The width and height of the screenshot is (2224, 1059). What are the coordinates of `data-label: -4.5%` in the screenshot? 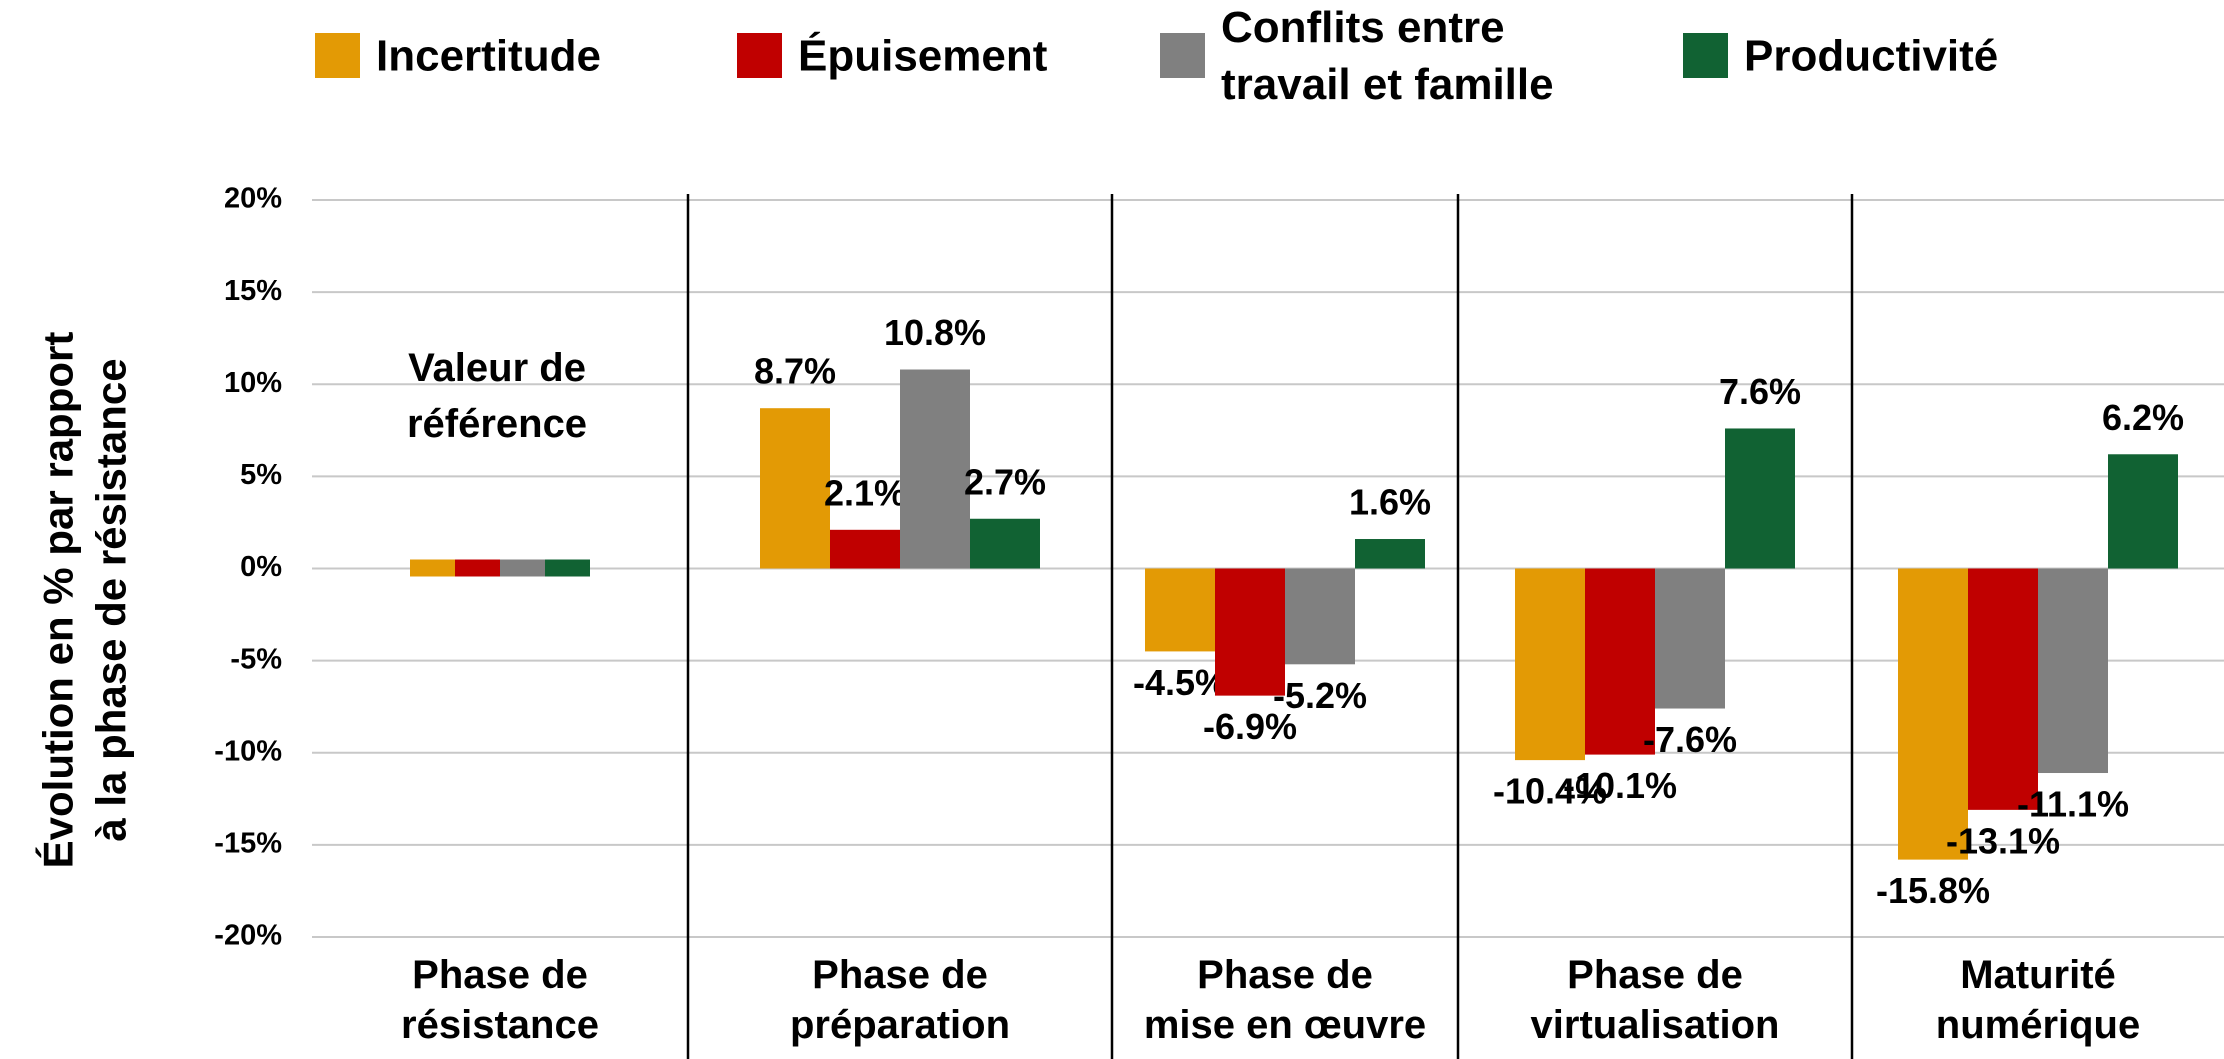 It's located at (1180, 682).